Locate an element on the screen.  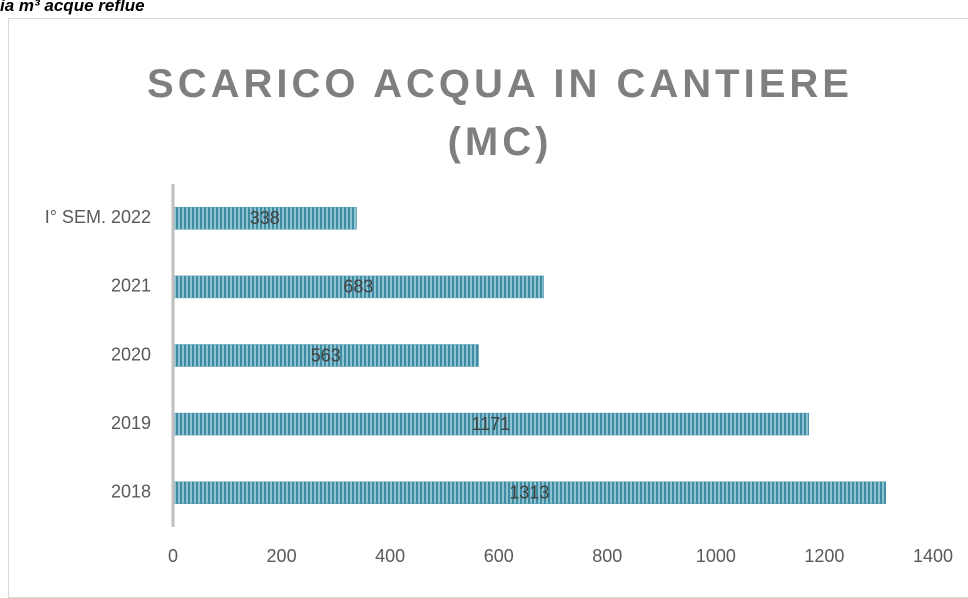
data-label: 338 is located at coordinates (265, 218).